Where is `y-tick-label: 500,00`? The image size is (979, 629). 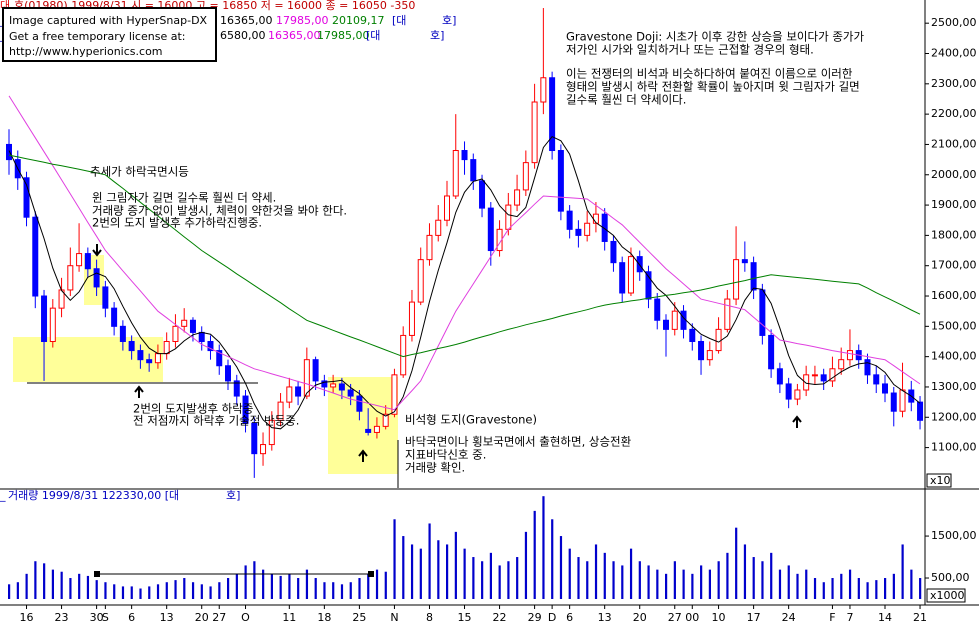 y-tick-label: 500,00 is located at coordinates (950, 577).